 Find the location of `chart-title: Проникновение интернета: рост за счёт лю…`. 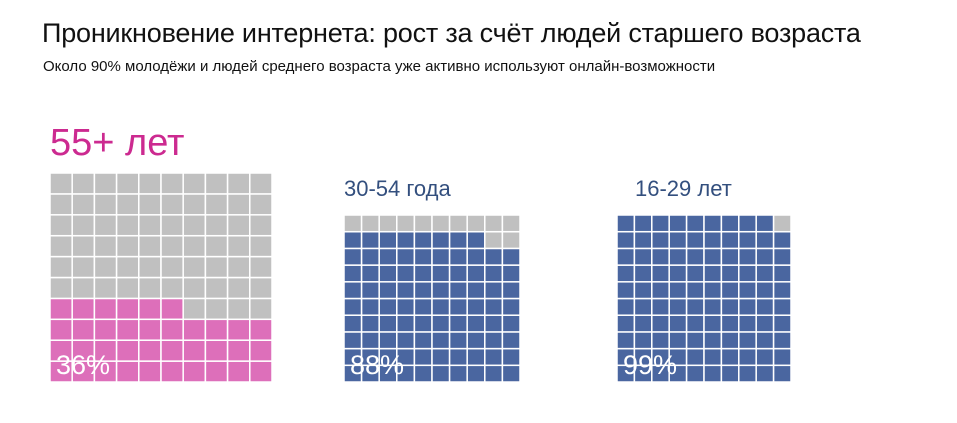

chart-title: Проникновение интернета: рост за счёт лю… is located at coordinates (451, 33).